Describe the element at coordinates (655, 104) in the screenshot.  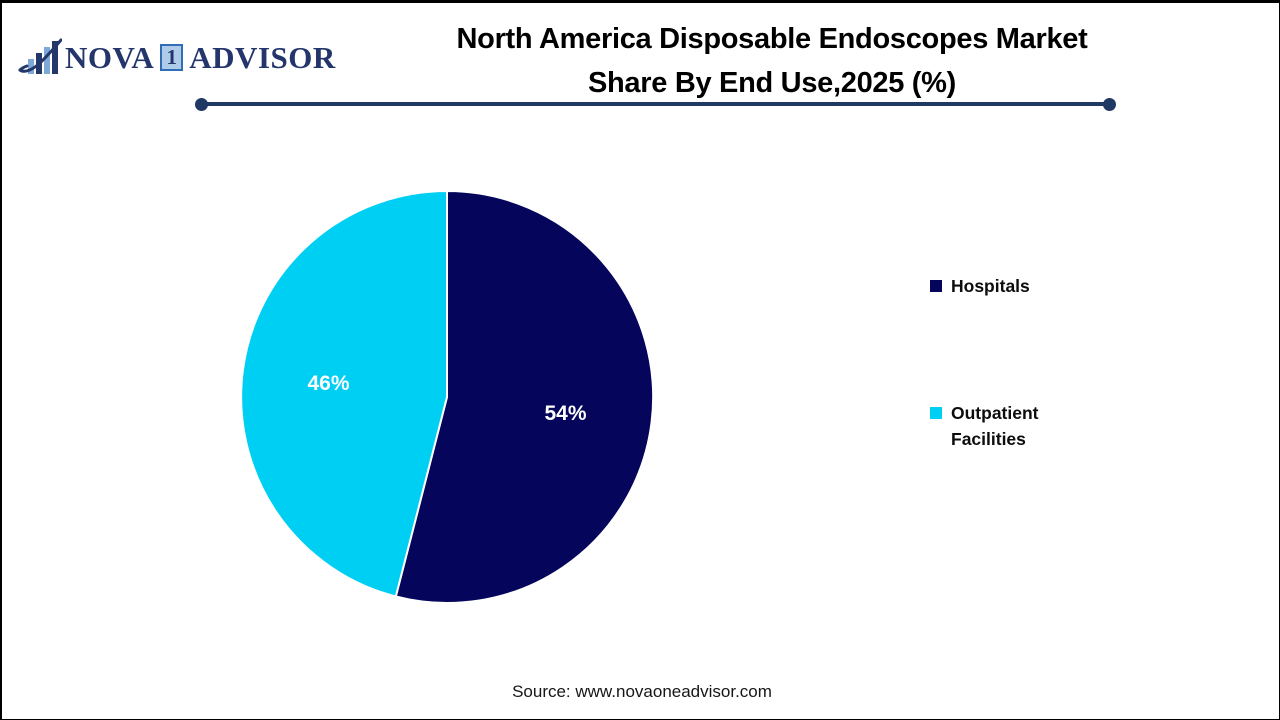
I see `title-underline` at that location.